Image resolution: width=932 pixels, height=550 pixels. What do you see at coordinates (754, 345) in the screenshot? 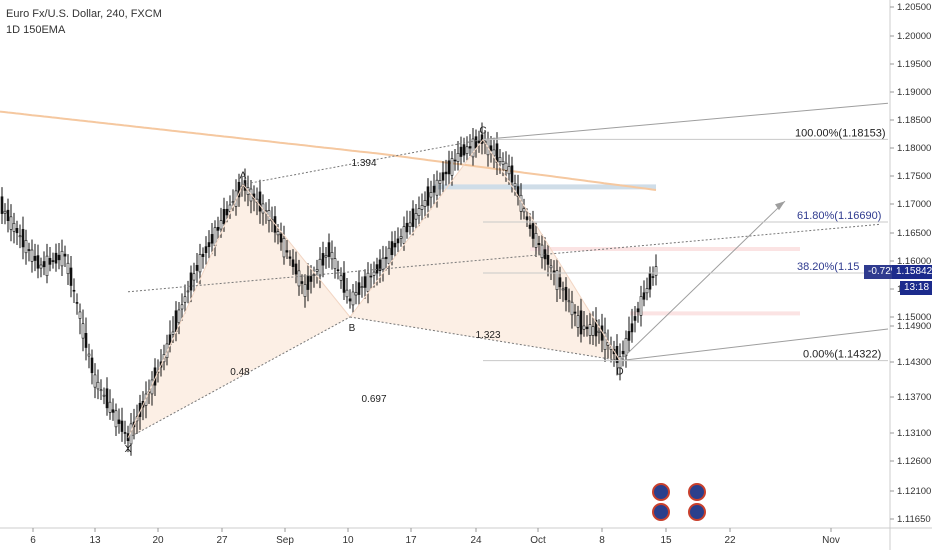
I see `channel-lower-line` at bounding box center [754, 345].